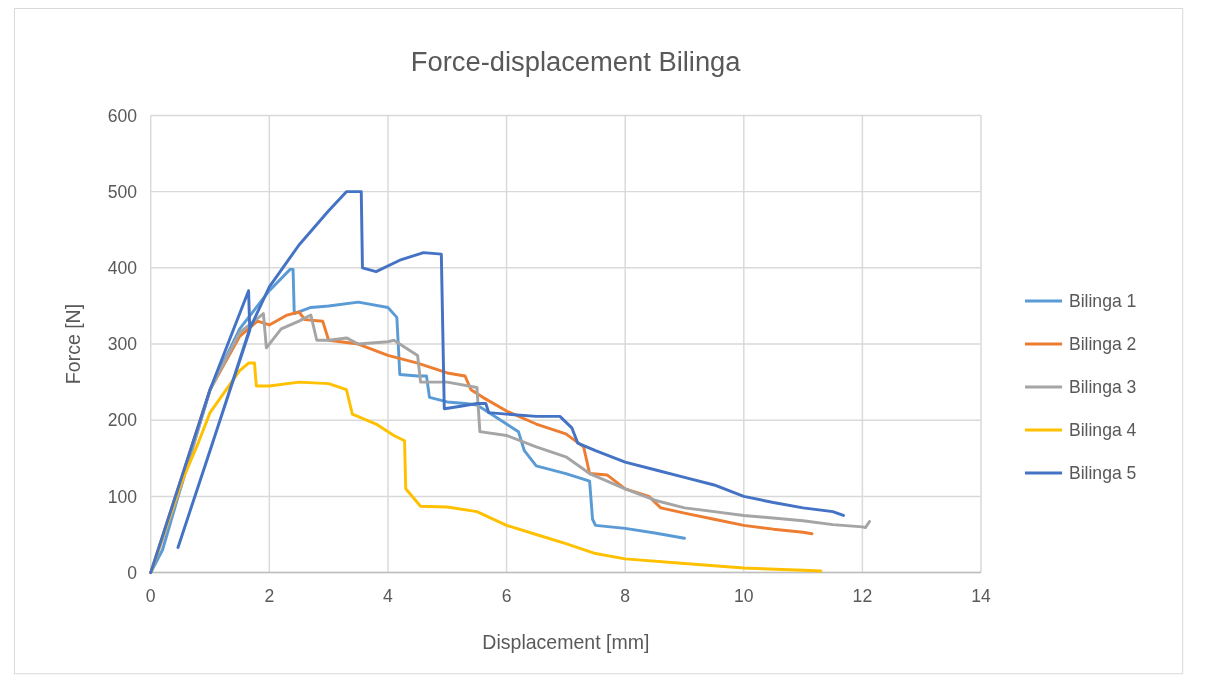 Image resolution: width=1205 pixels, height=690 pixels. Describe the element at coordinates (269, 595) in the screenshot. I see `x-tick-label: 2` at that location.